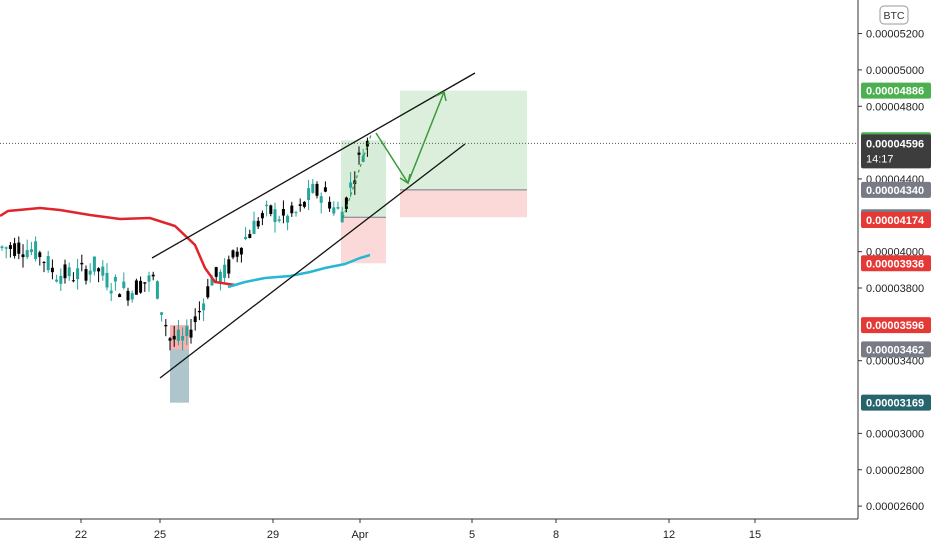 The height and width of the screenshot is (555, 932). Describe the element at coordinates (81, 535) in the screenshot. I see `time-tick-label: 22` at that location.